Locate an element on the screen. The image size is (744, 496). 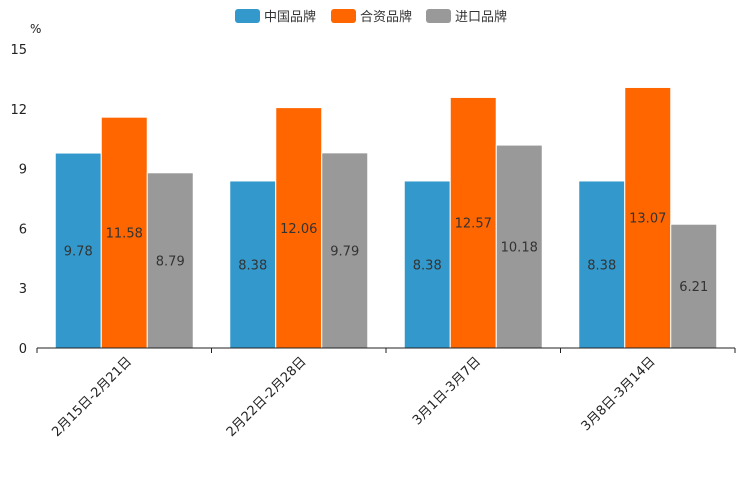
y-tick-label: 9 is located at coordinates (23, 170).